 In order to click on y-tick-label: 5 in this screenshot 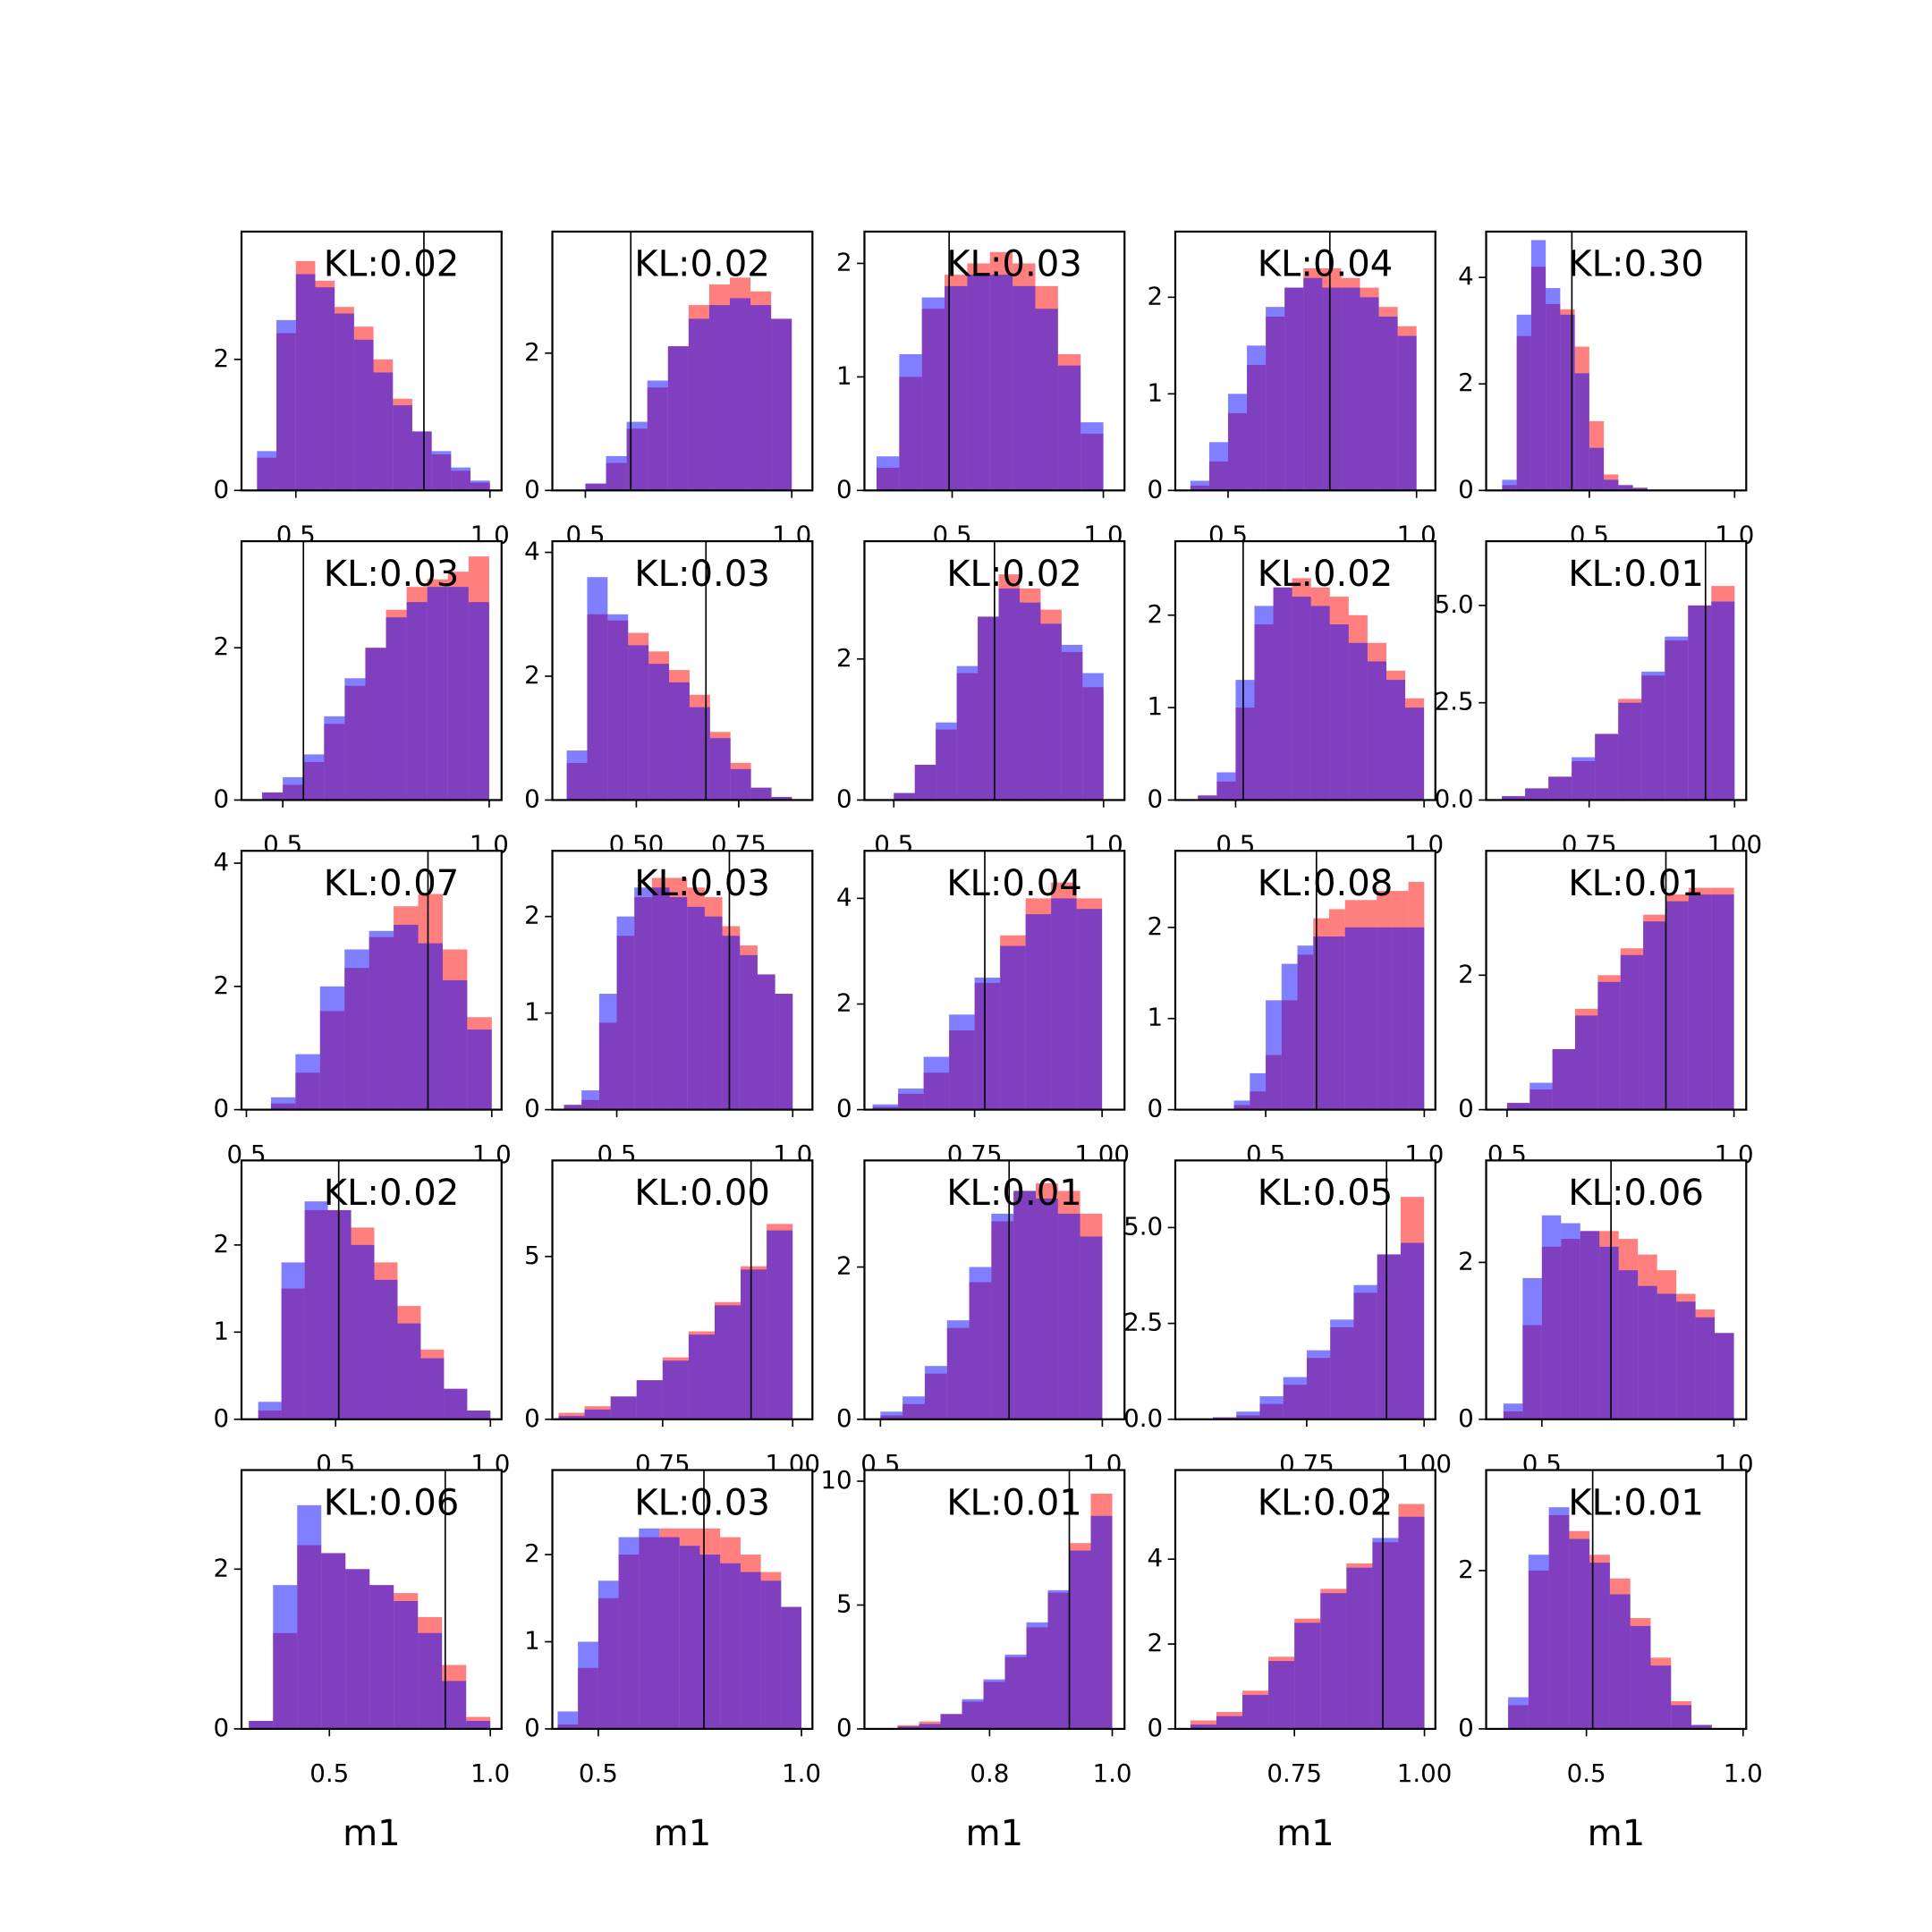, I will do `click(532, 1255)`.